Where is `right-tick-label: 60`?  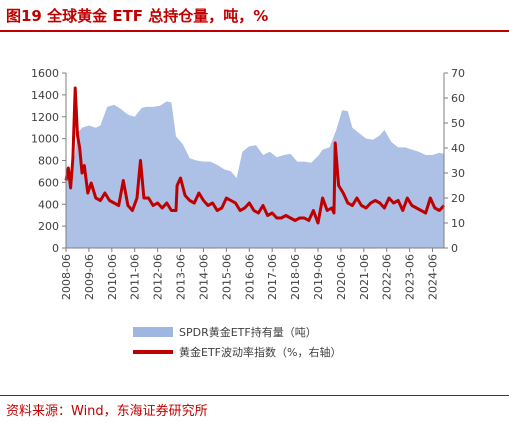 right-tick-label: 60 is located at coordinates (458, 98).